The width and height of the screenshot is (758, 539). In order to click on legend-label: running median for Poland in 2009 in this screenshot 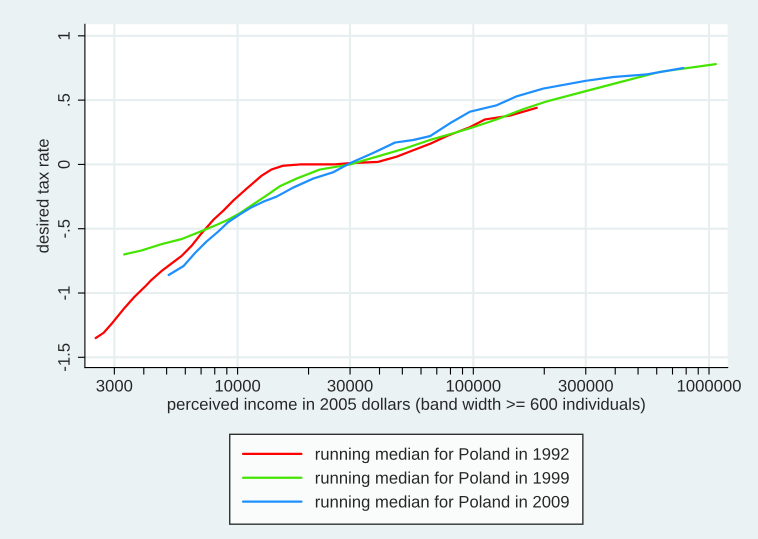, I will do `click(442, 503)`.